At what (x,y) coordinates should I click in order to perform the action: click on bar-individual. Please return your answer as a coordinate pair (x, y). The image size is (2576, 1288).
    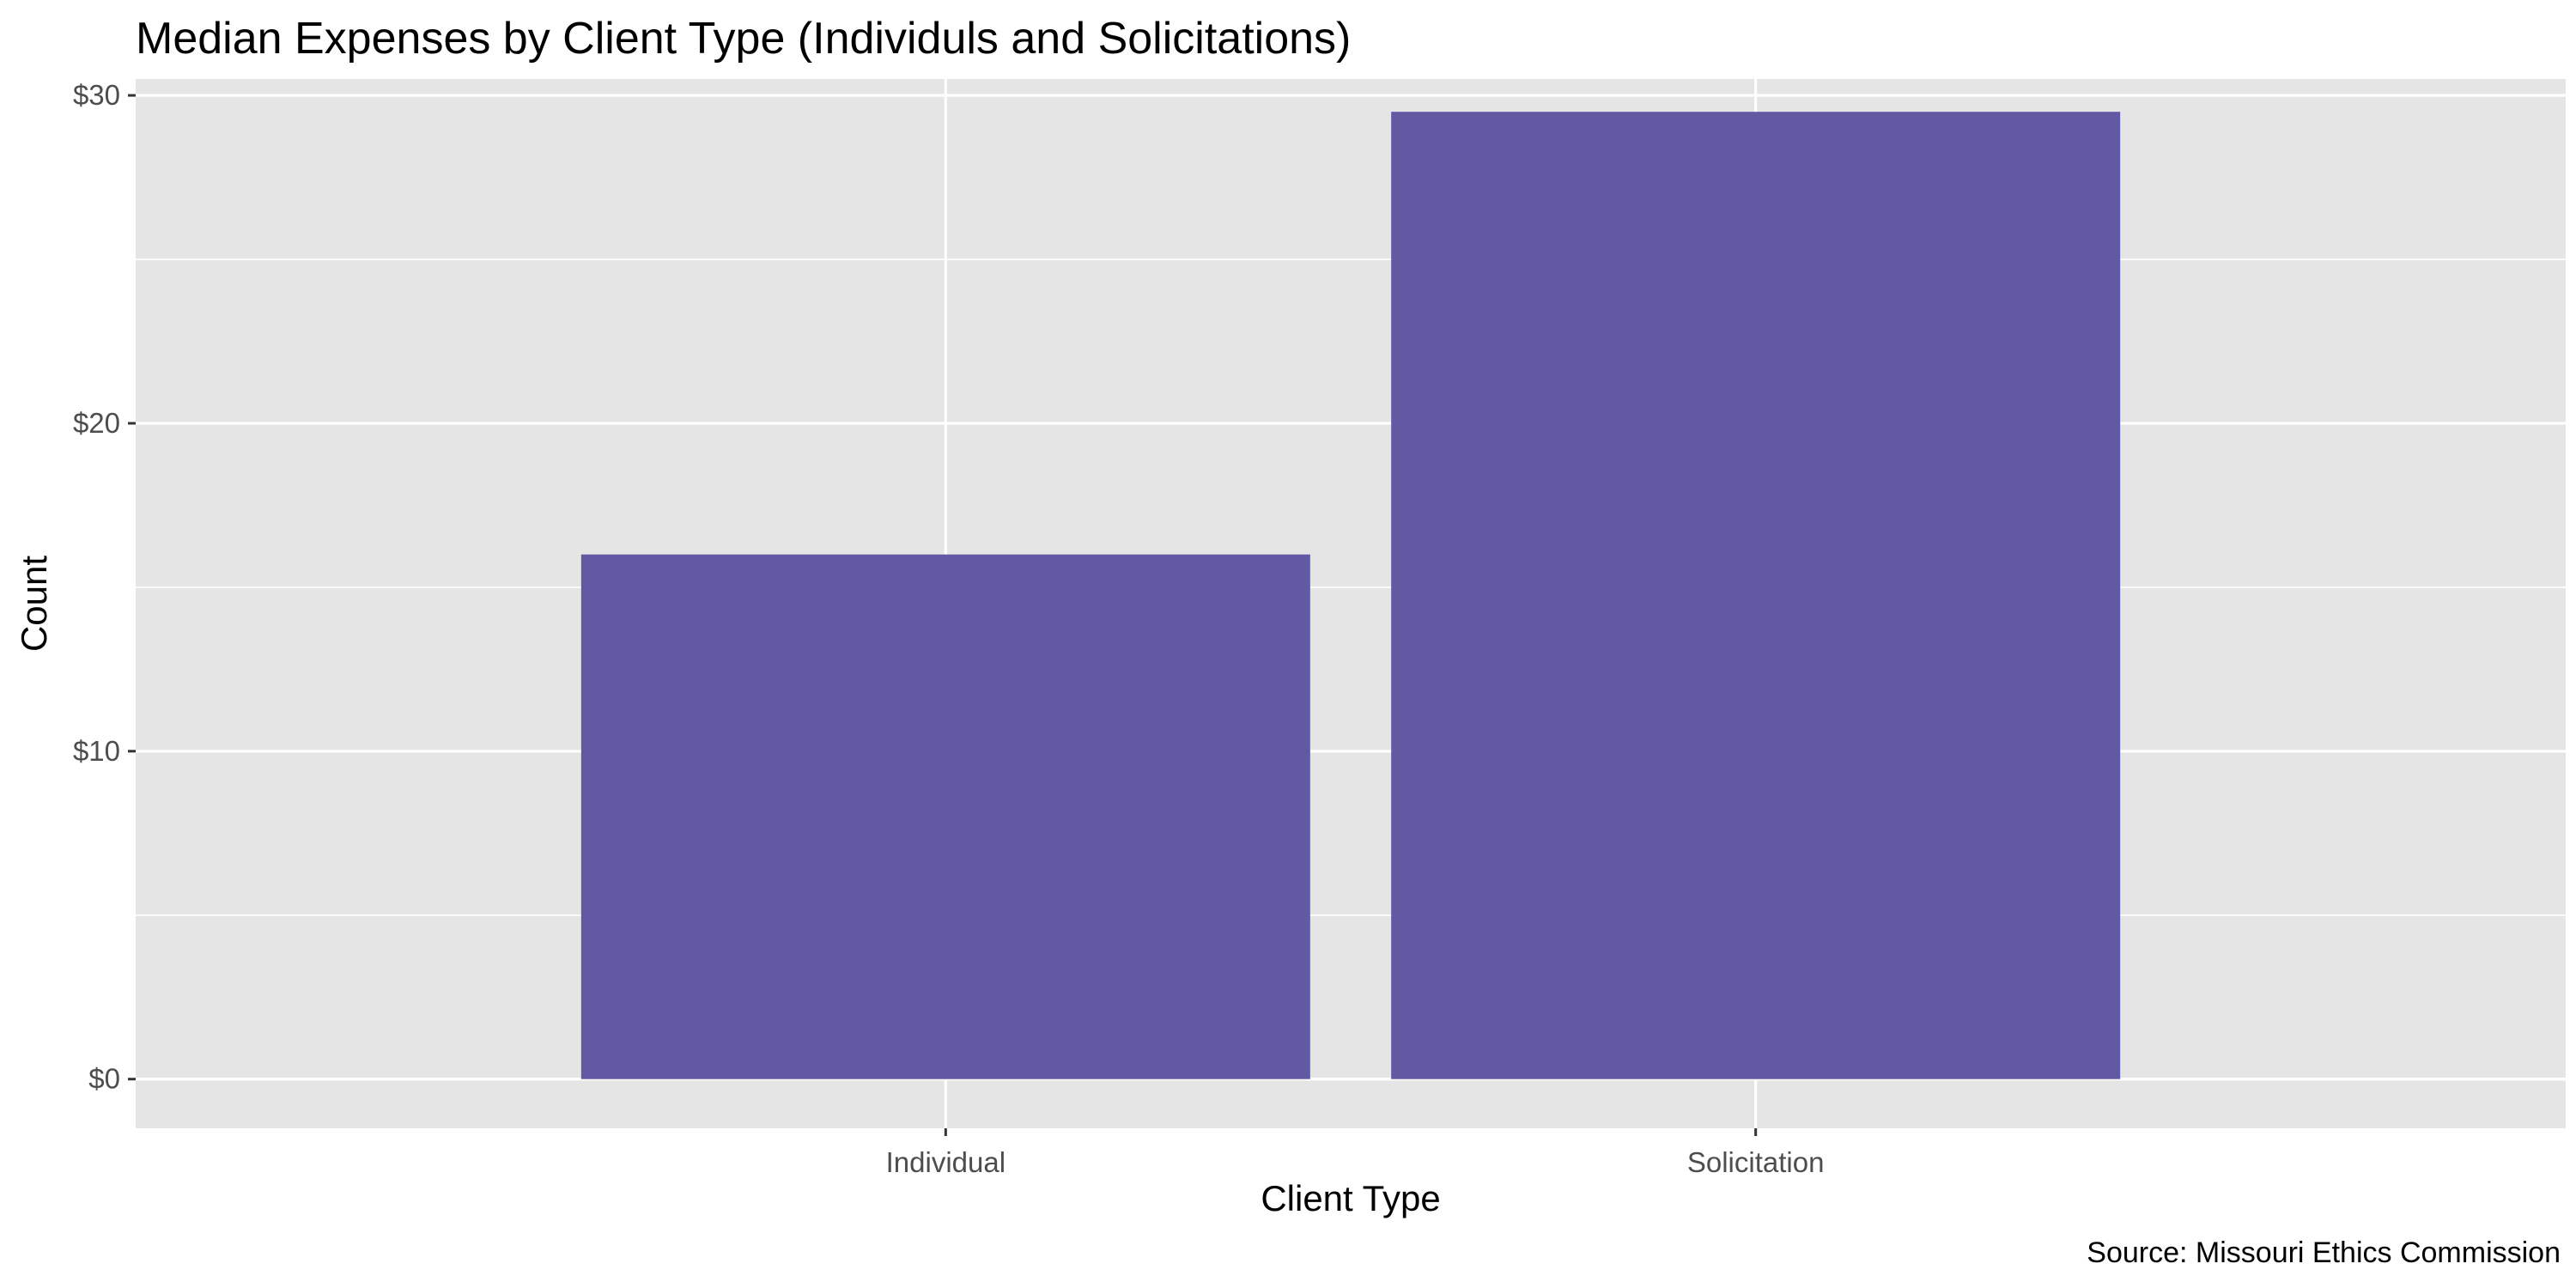
    Looking at the image, I should click on (945, 817).